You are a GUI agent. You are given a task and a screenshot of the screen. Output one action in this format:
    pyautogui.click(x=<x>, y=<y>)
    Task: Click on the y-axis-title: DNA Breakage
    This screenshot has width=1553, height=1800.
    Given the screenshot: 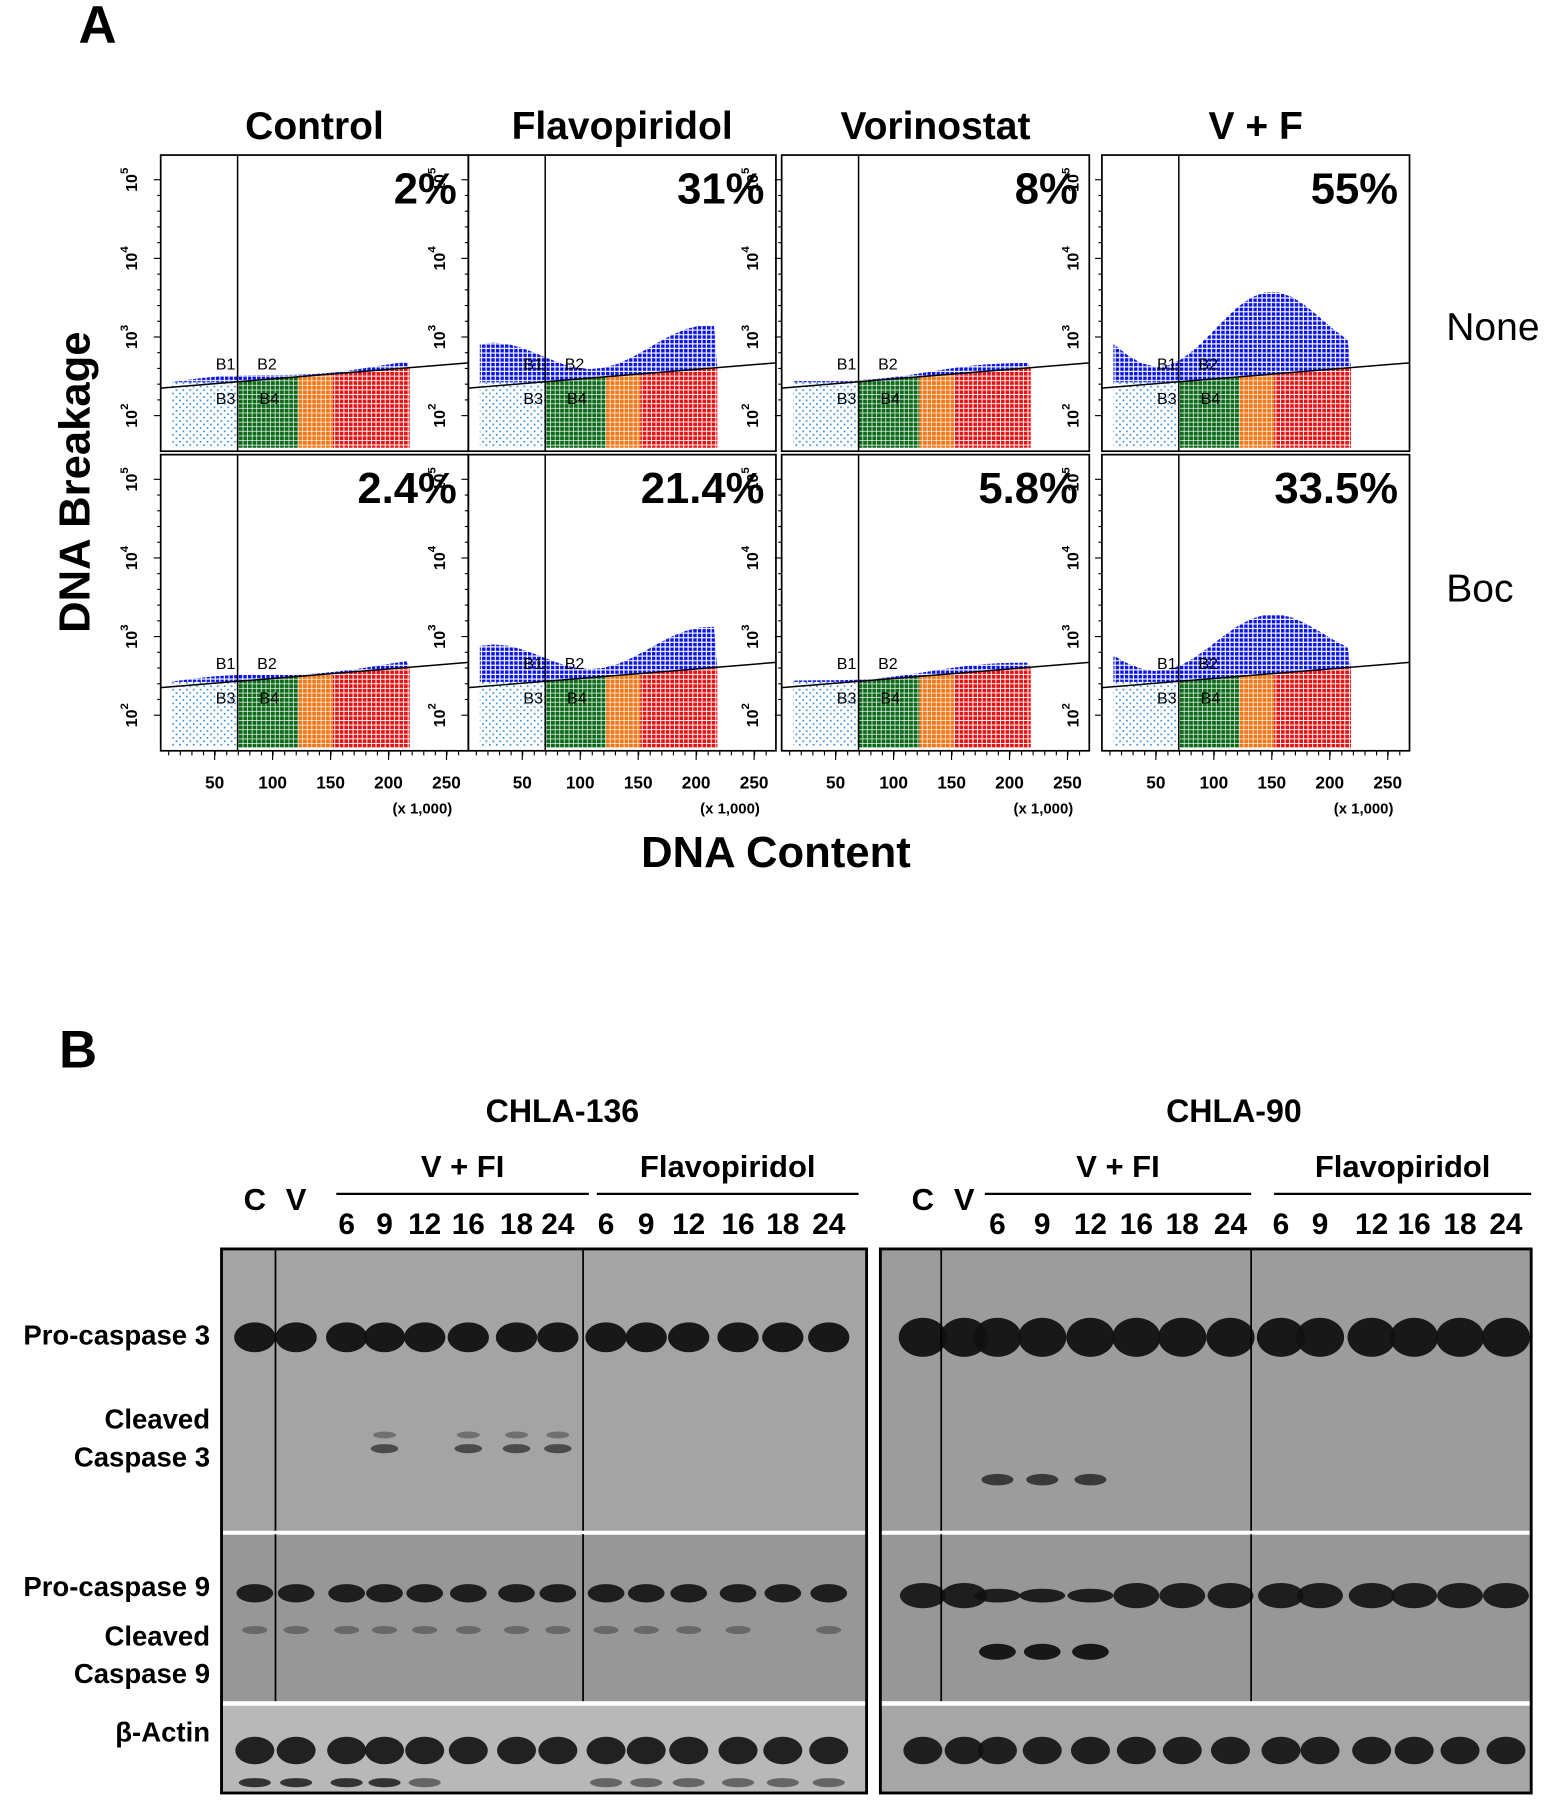 What is the action you would take?
    pyautogui.click(x=76, y=482)
    